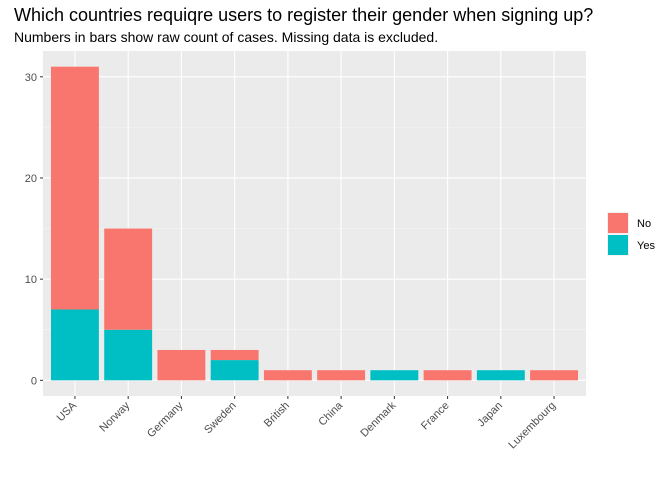  I want to click on legend-label-no: No, so click(644, 224).